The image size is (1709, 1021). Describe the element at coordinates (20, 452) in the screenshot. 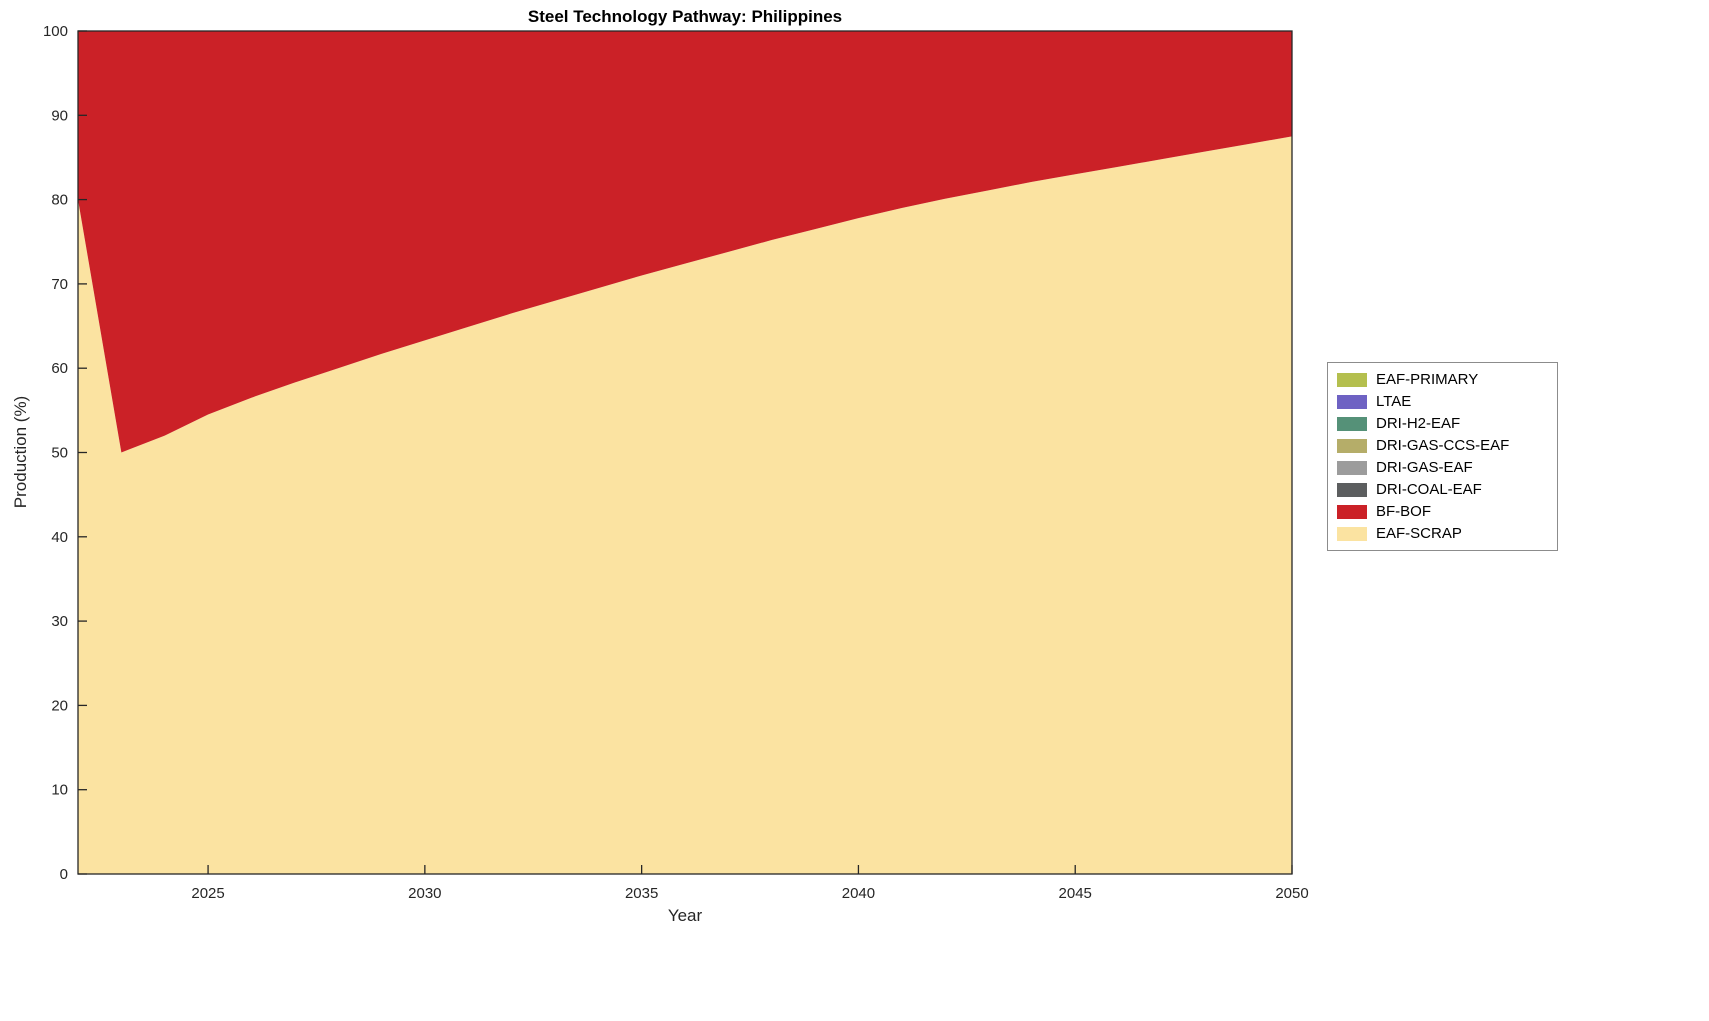

I see `y-axis-label: Production (%)` at that location.